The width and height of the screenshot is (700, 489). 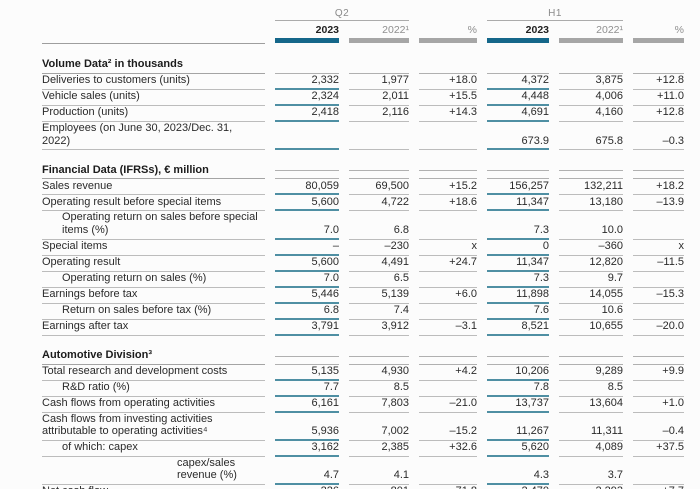 I want to click on cell-value: +12.8, so click(x=658, y=82).